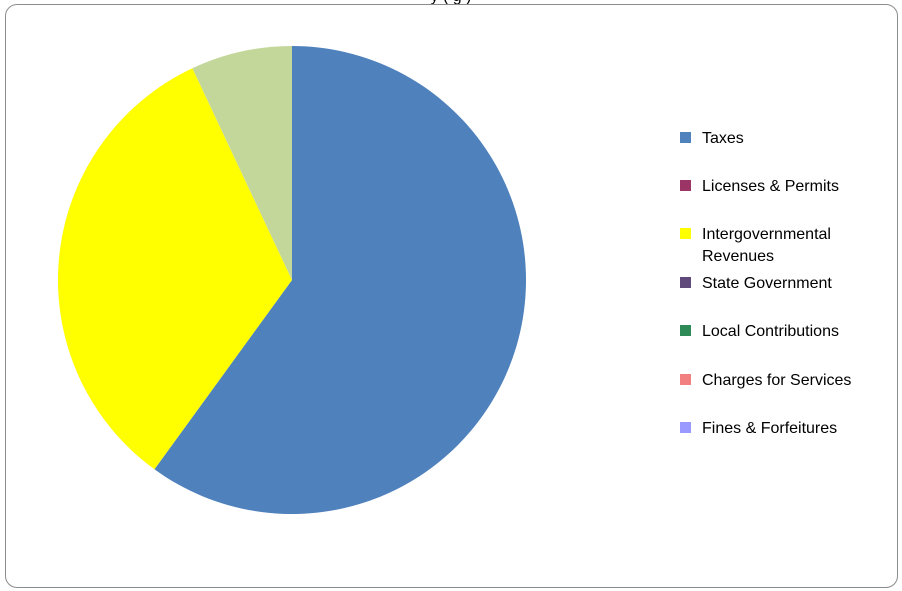  What do you see at coordinates (685, 379) in the screenshot?
I see `legend-swatch-charges-for-services` at bounding box center [685, 379].